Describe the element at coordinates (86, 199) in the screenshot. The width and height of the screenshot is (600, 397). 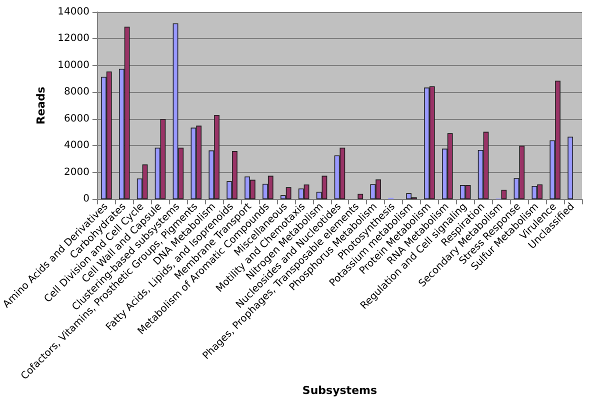
I see `y-tick-label: 0` at that location.